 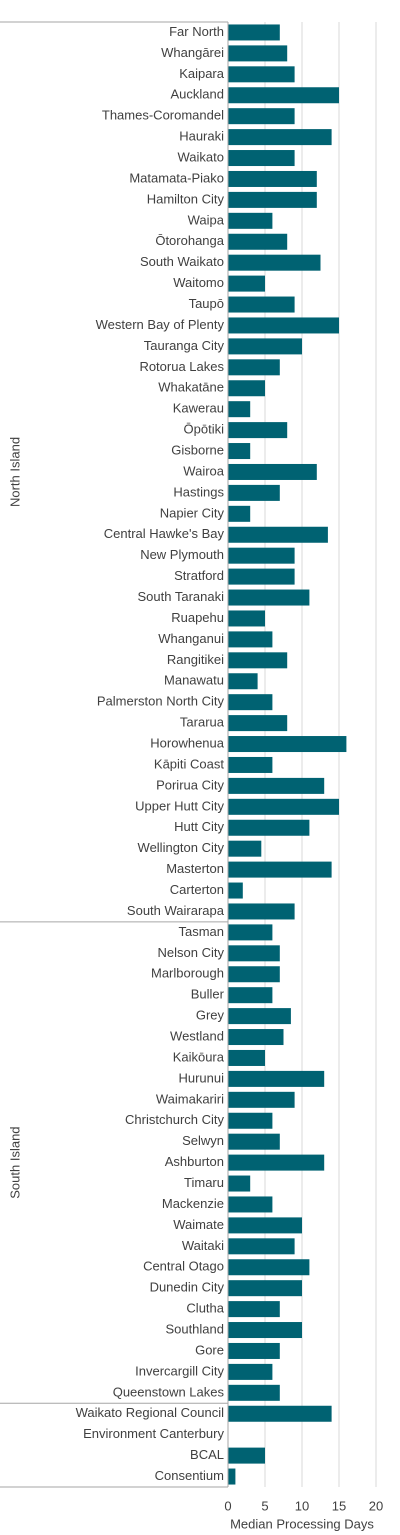 What do you see at coordinates (190, 1098) in the screenshot?
I see `y-tick-label: Waimakariri` at bounding box center [190, 1098].